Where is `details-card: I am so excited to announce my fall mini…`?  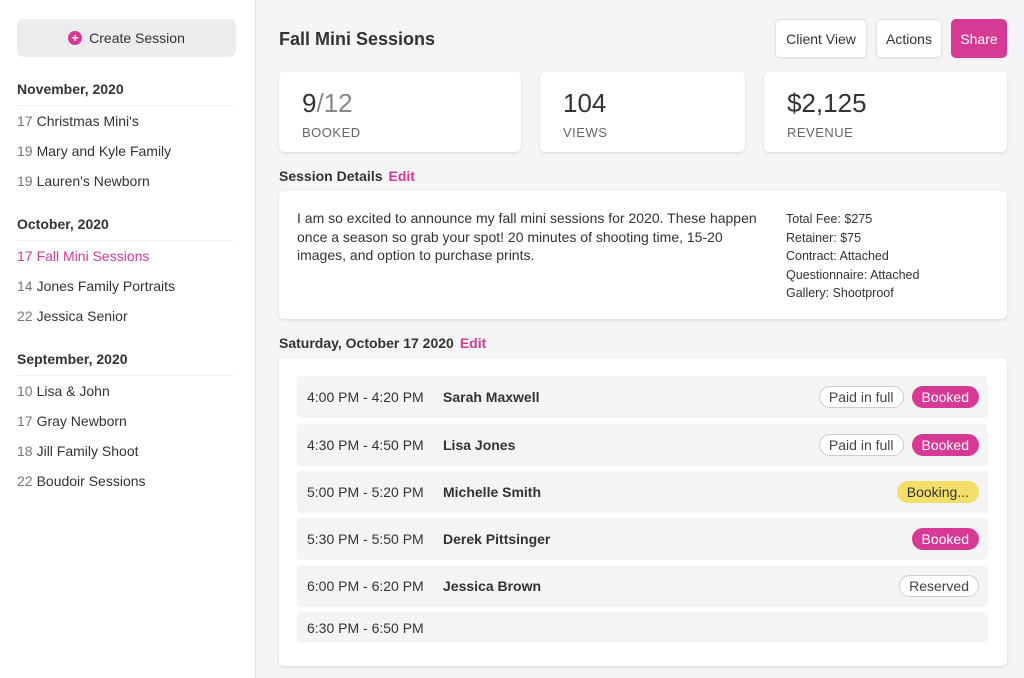
details-card: I am so excited to announce my fall mini… is located at coordinates (643, 255).